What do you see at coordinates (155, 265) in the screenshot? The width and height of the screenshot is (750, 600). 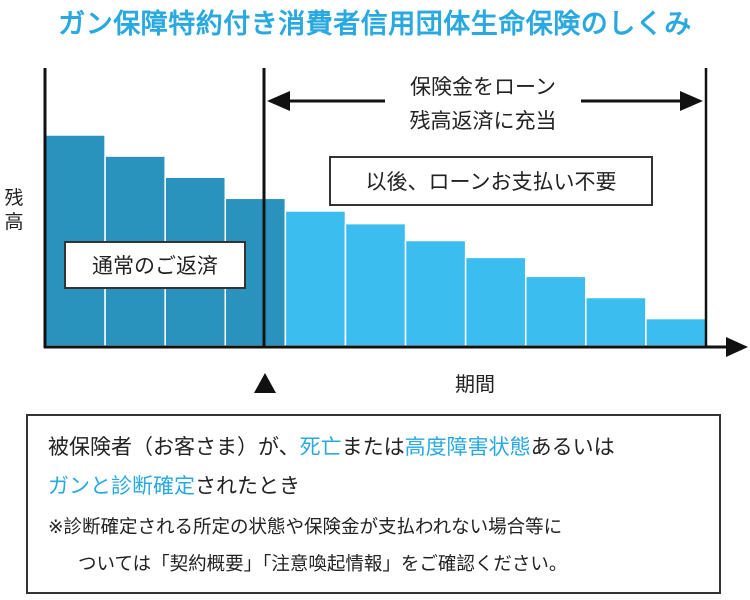 I see `normal-repayment-callout: 通常のご返済` at bounding box center [155, 265].